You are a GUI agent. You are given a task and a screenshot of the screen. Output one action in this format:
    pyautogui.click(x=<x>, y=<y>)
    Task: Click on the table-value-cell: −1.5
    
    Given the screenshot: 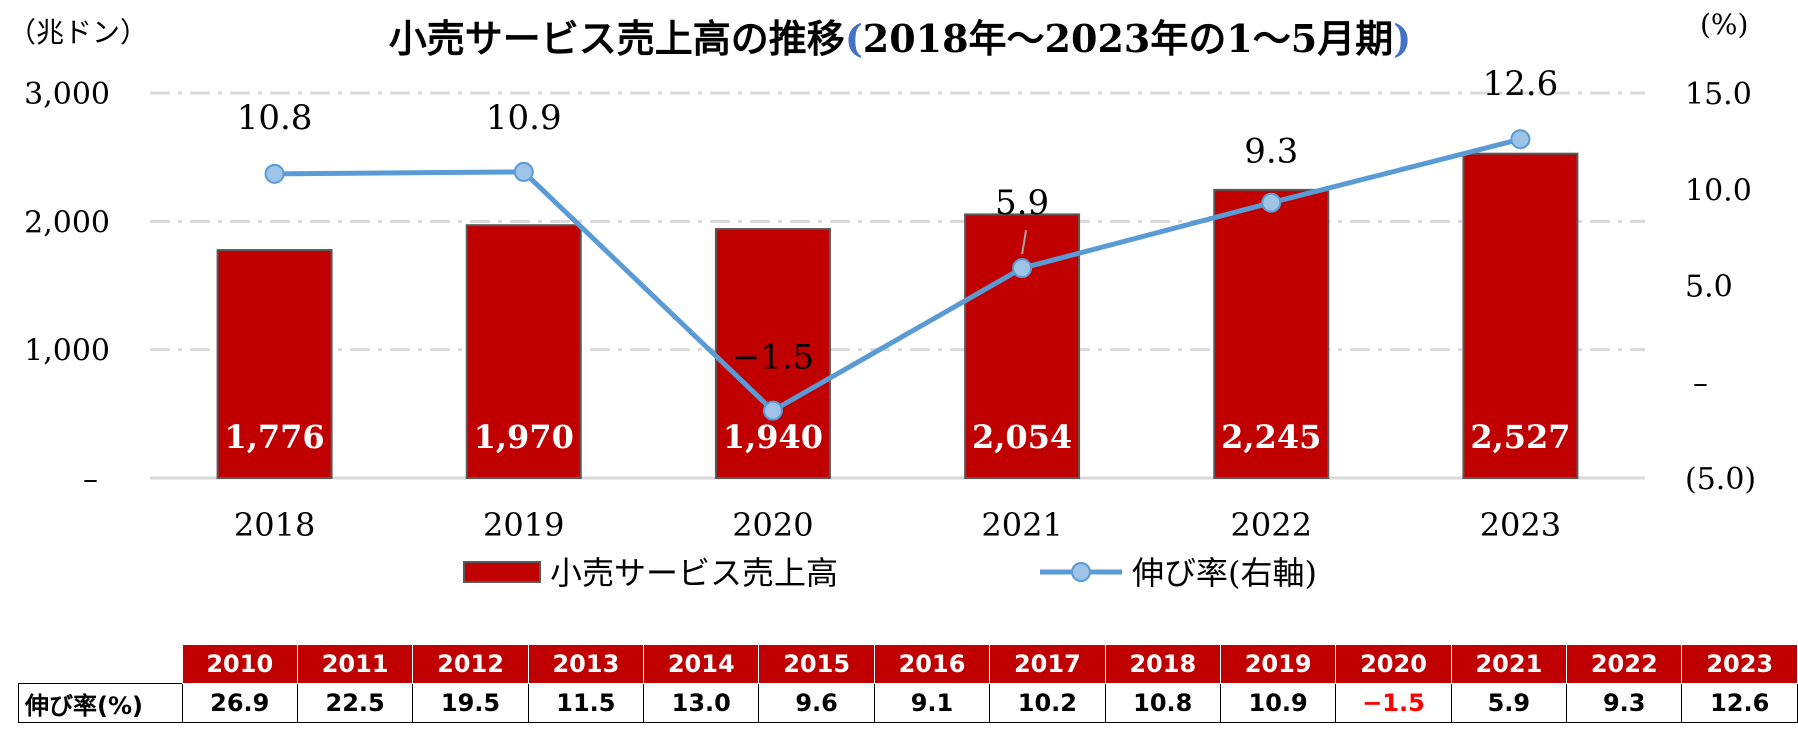 What is the action you would take?
    pyautogui.click(x=1393, y=703)
    